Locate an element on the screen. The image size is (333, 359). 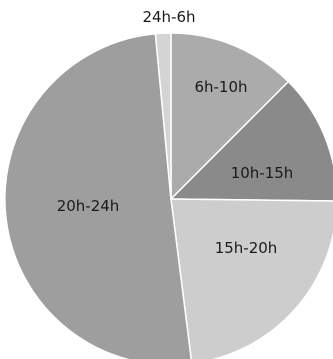
slice-label-15h-20h: 15h-20h is located at coordinates (246, 248).